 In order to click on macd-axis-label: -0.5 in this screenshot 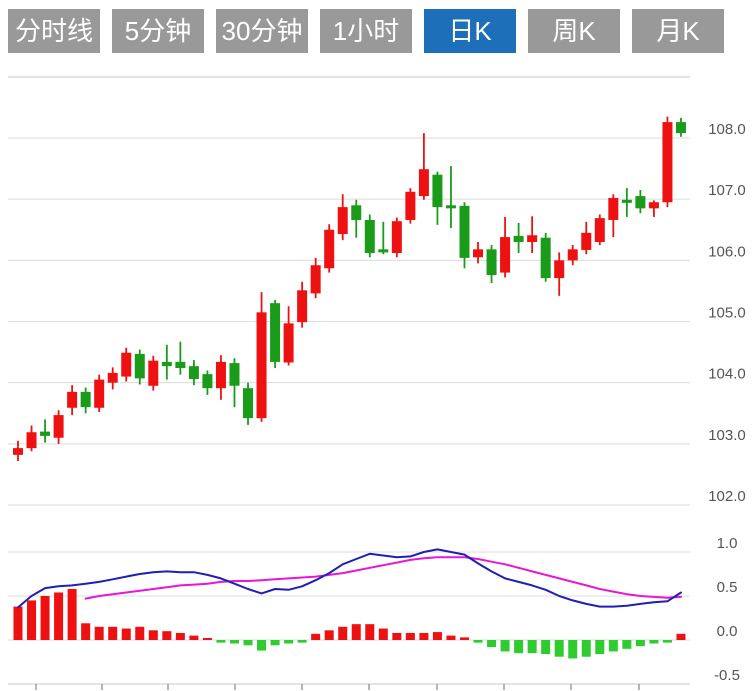, I will do `click(727, 675)`.